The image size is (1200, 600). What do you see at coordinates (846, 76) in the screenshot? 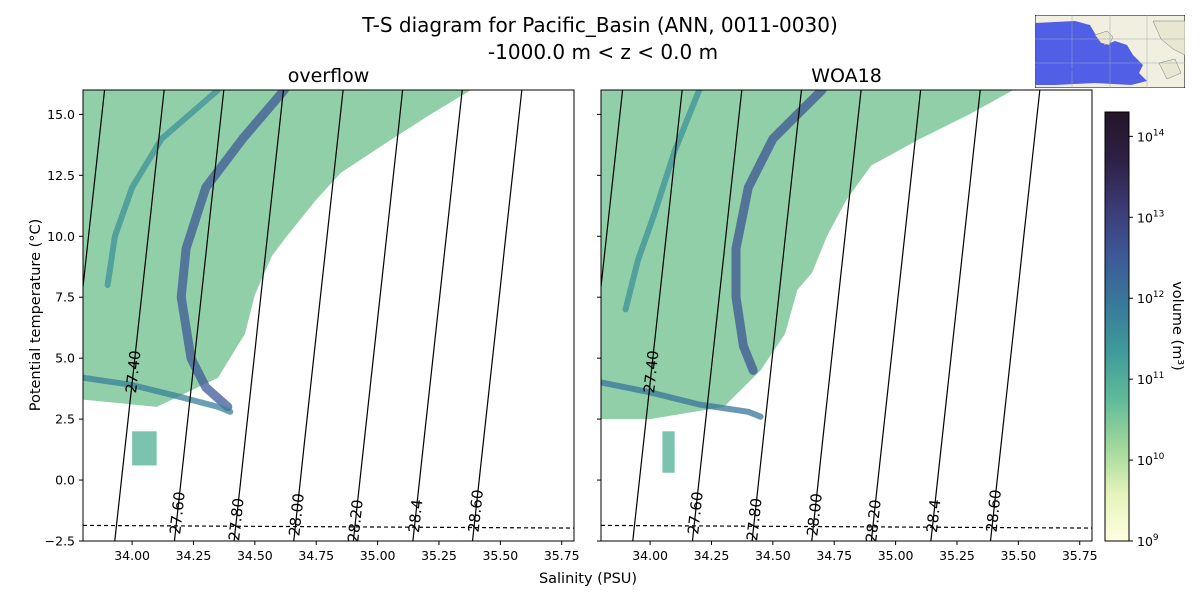
I see `panel-title: WOA18` at bounding box center [846, 76].